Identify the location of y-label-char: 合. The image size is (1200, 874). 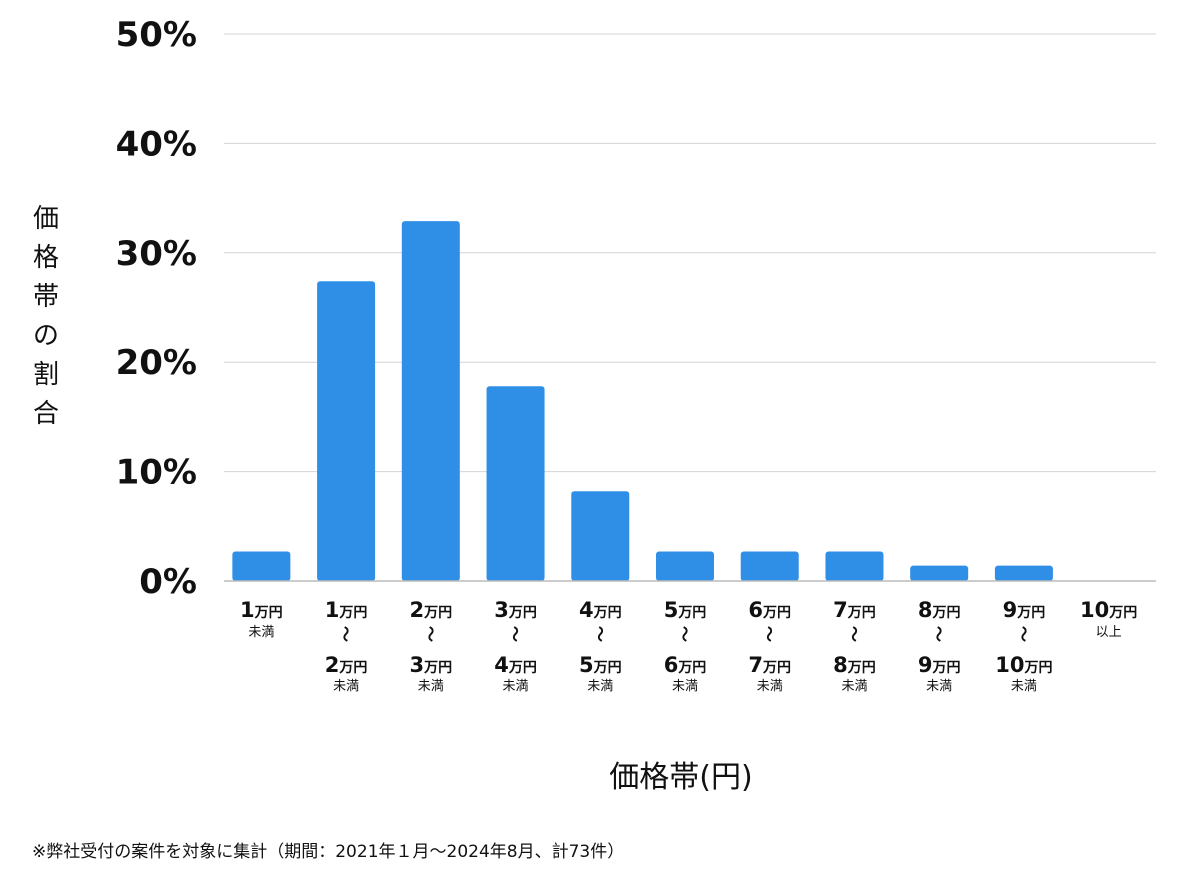
(46, 414).